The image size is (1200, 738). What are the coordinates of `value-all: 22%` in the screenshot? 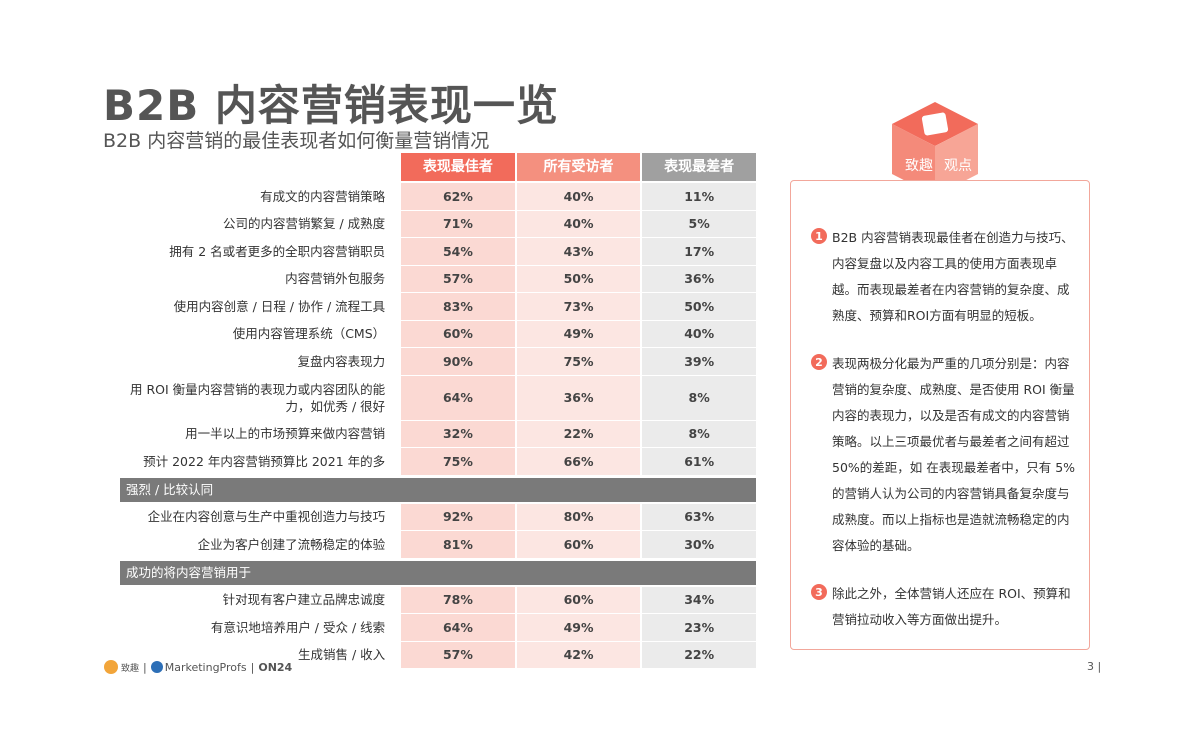 It's located at (578, 433).